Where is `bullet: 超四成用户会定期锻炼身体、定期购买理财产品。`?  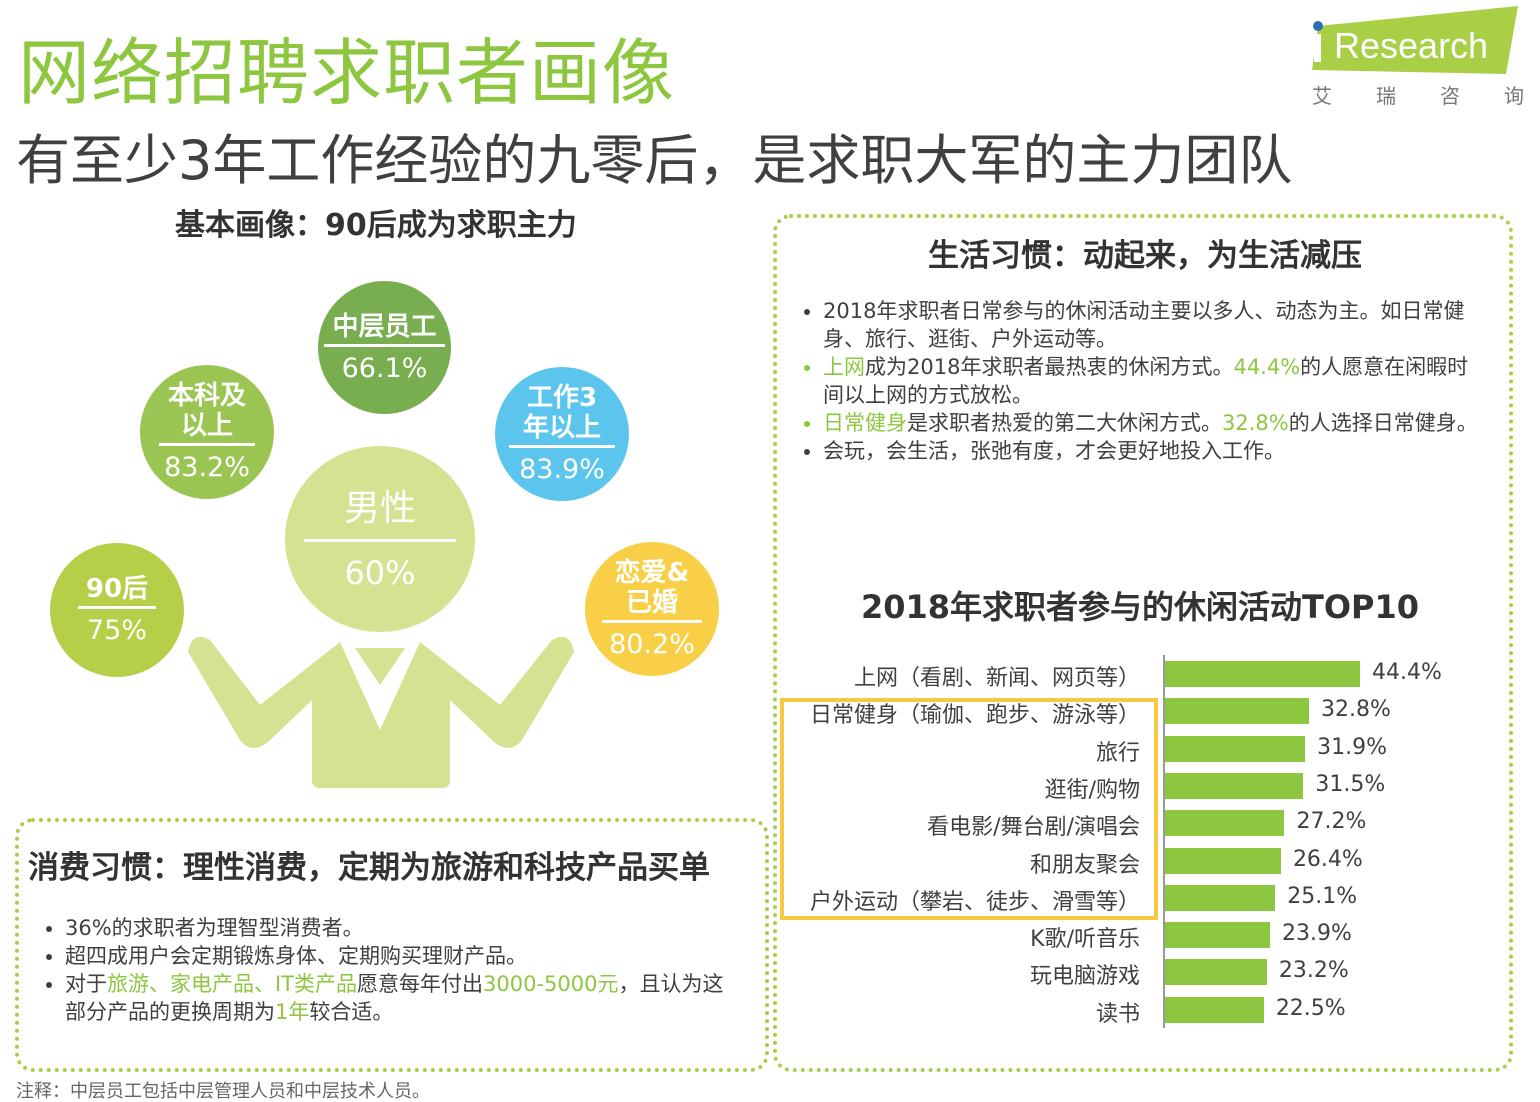
bullet: 超四成用户会定期锻炼身体、定期购买理财产品。 is located at coordinates (400, 956).